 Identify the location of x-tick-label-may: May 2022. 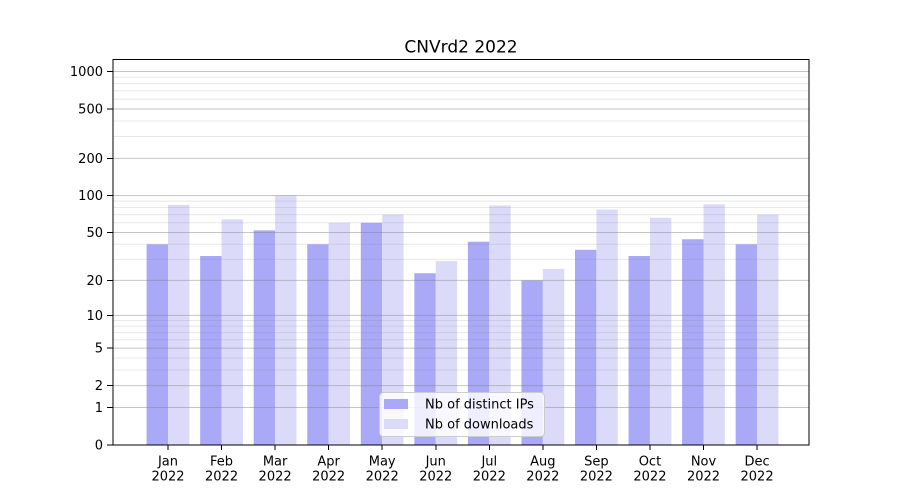
(382, 470).